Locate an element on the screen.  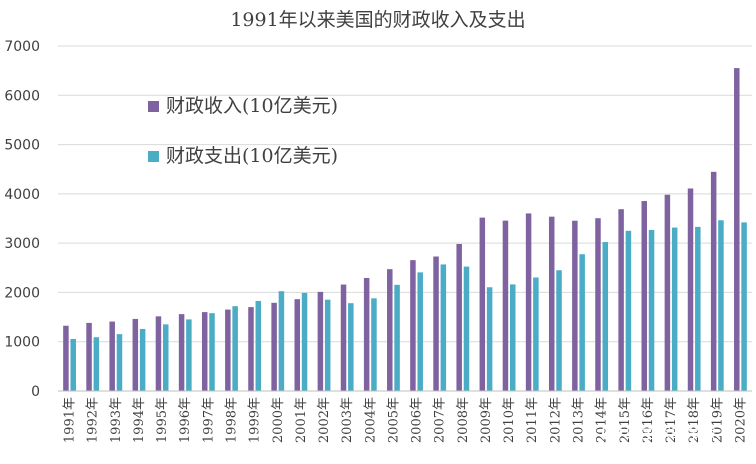
bar-expenditure-2017年 is located at coordinates (674, 309).